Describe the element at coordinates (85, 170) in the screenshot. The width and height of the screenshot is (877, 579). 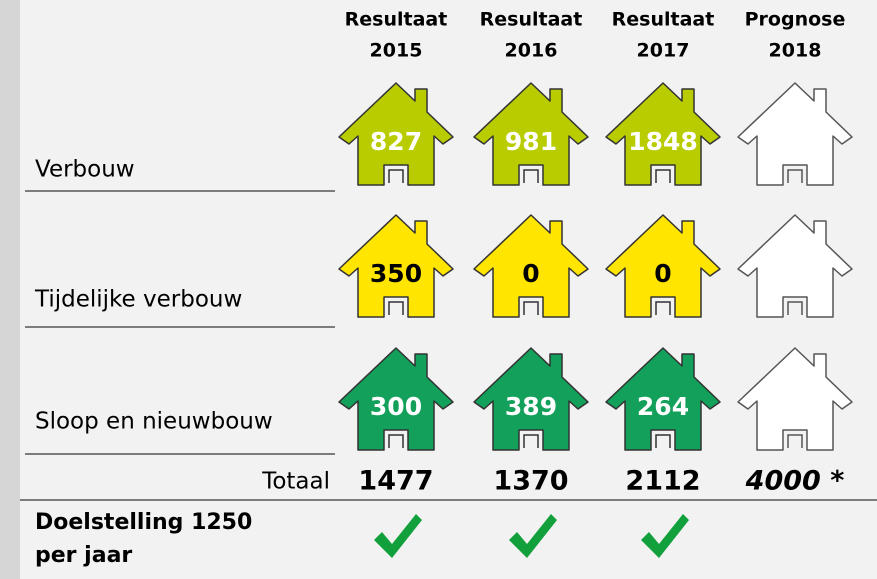
I see `row-label: Verbouw` at that location.